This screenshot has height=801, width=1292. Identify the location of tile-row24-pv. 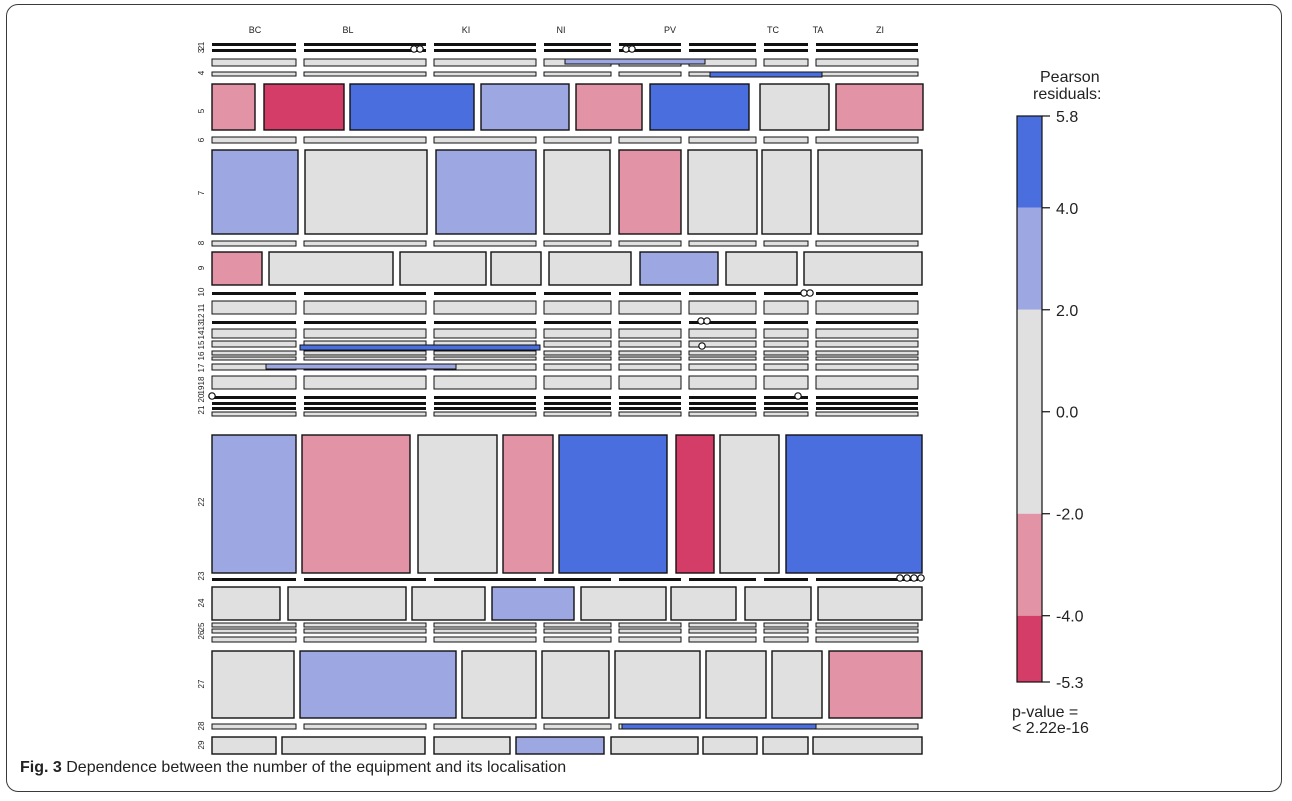
(623, 603).